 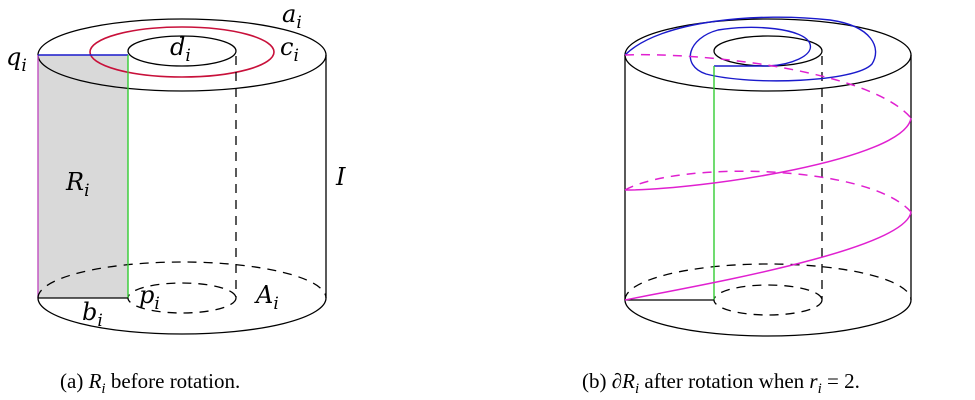 What do you see at coordinates (768, 318) in the screenshot?
I see `bottom-outer-front-b` at bounding box center [768, 318].